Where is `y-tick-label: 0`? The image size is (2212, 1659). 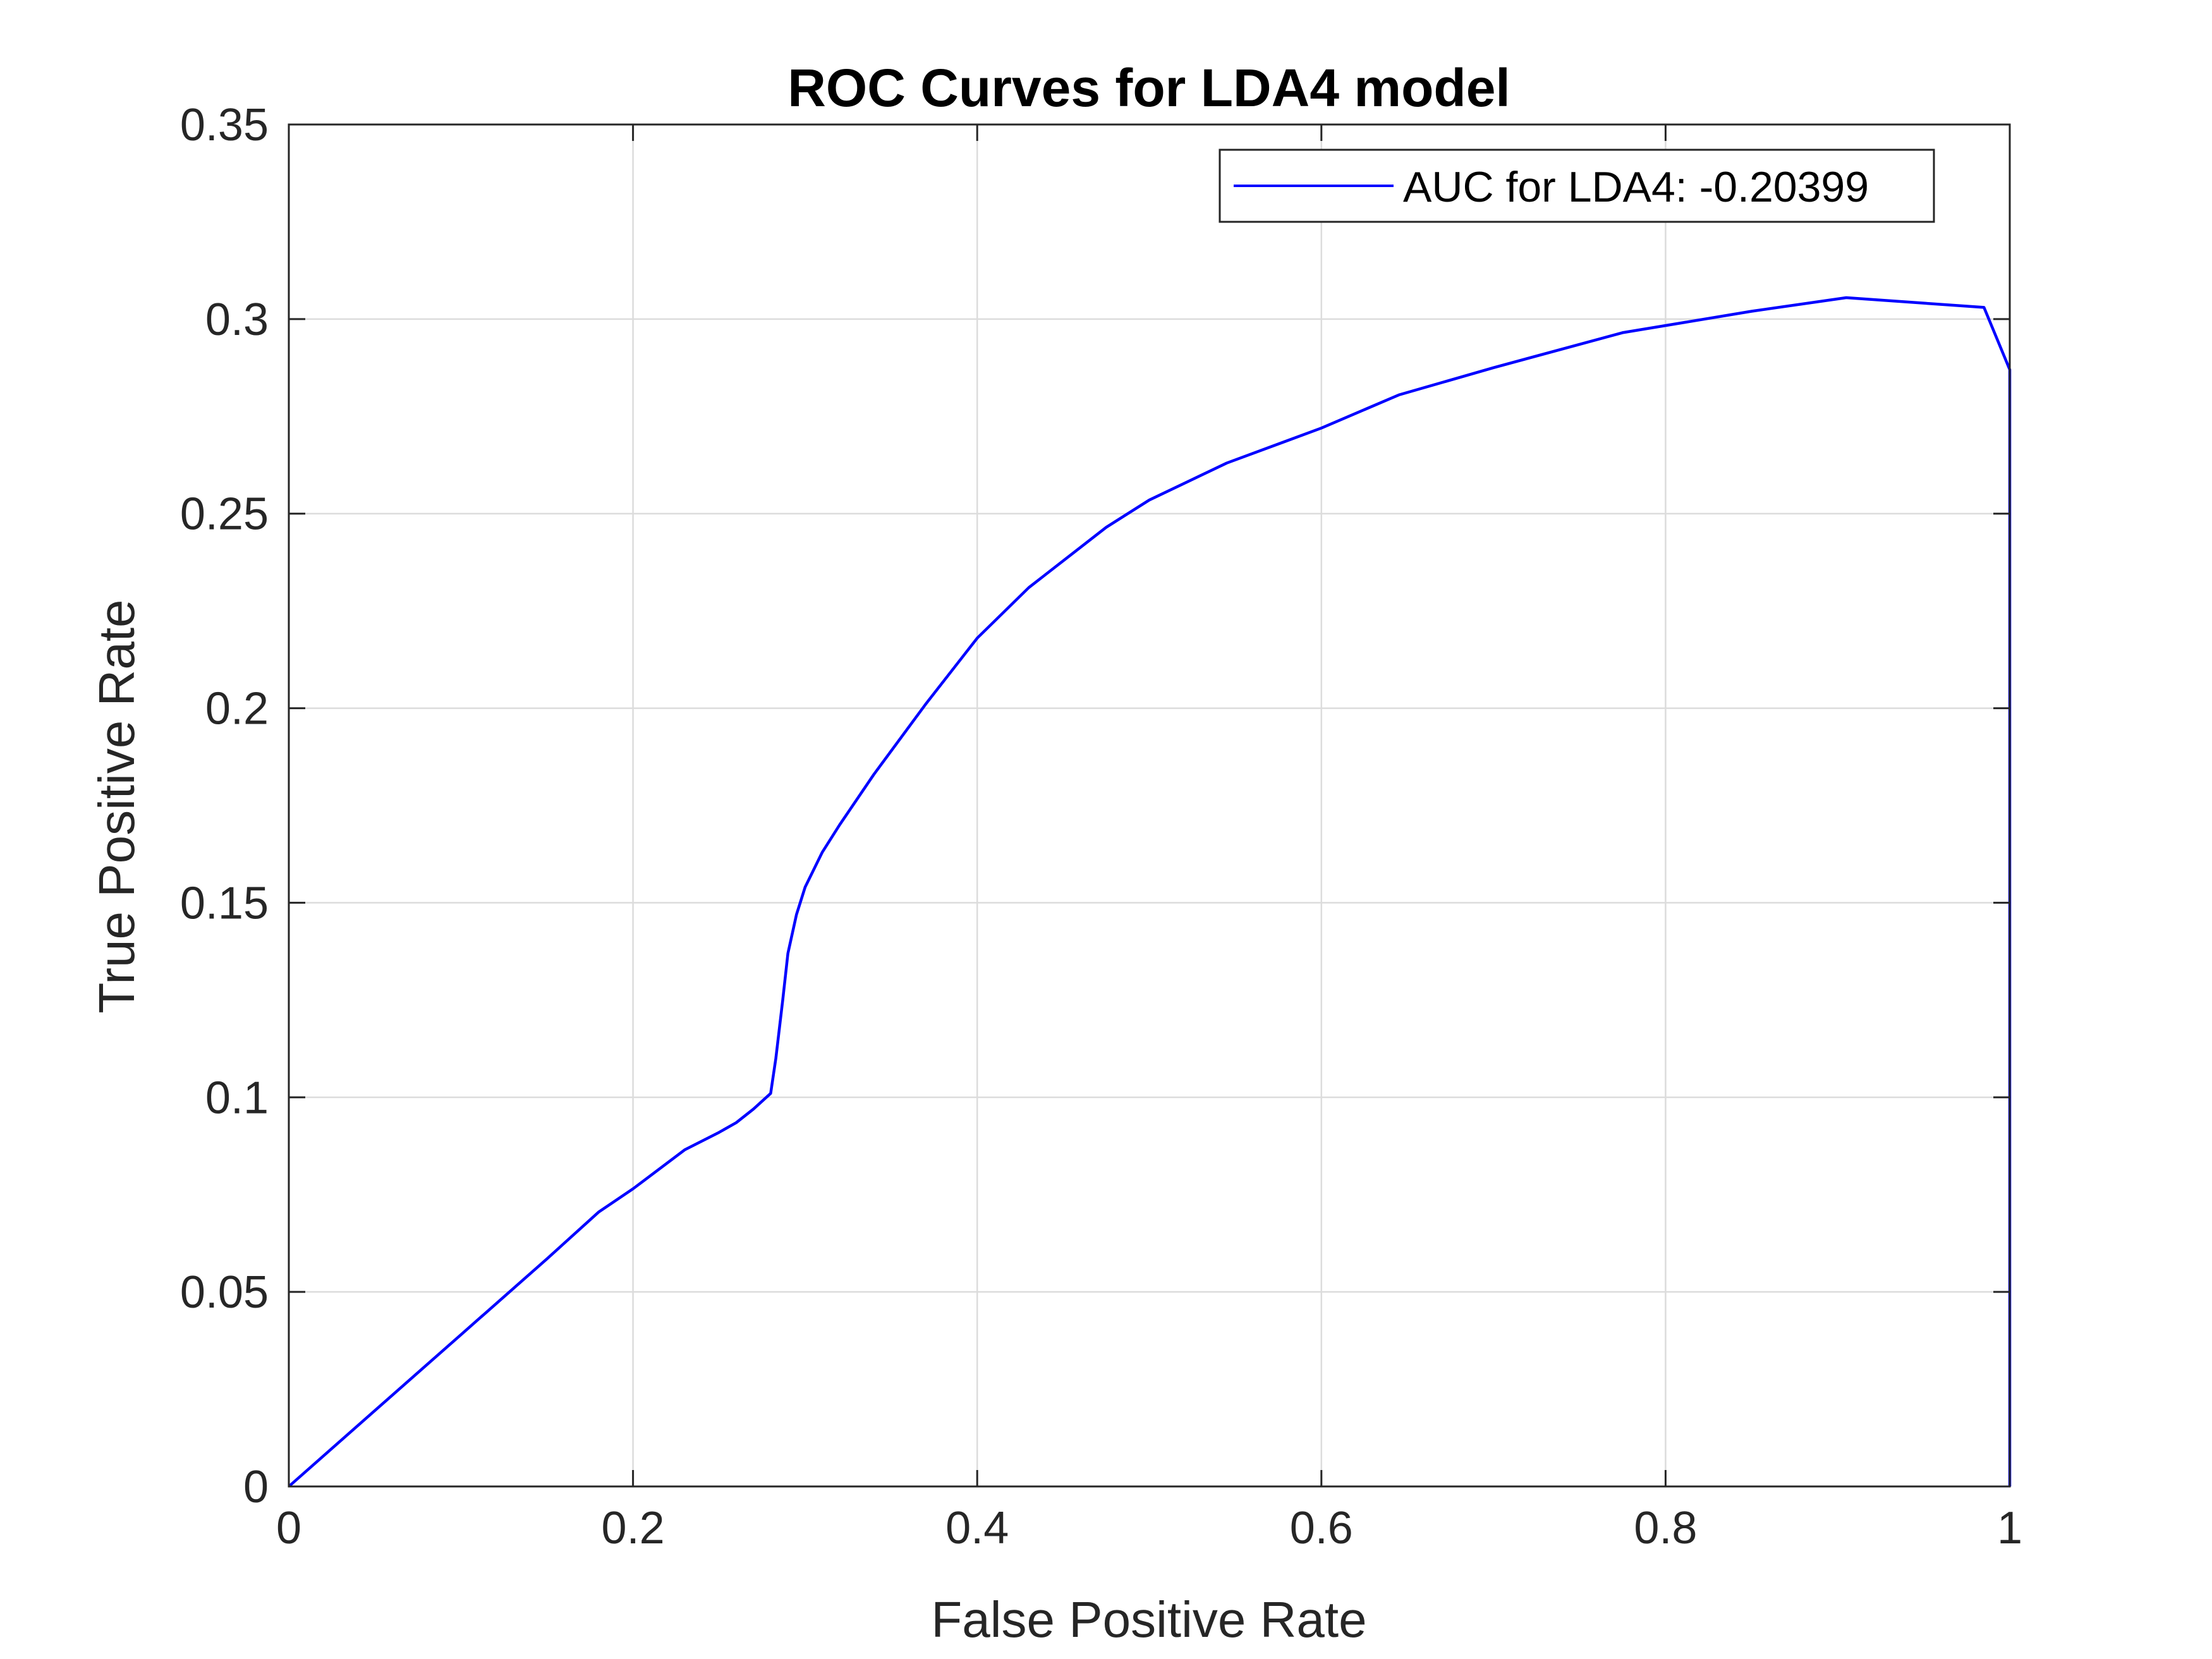
y-tick-label: 0 is located at coordinates (256, 1487).